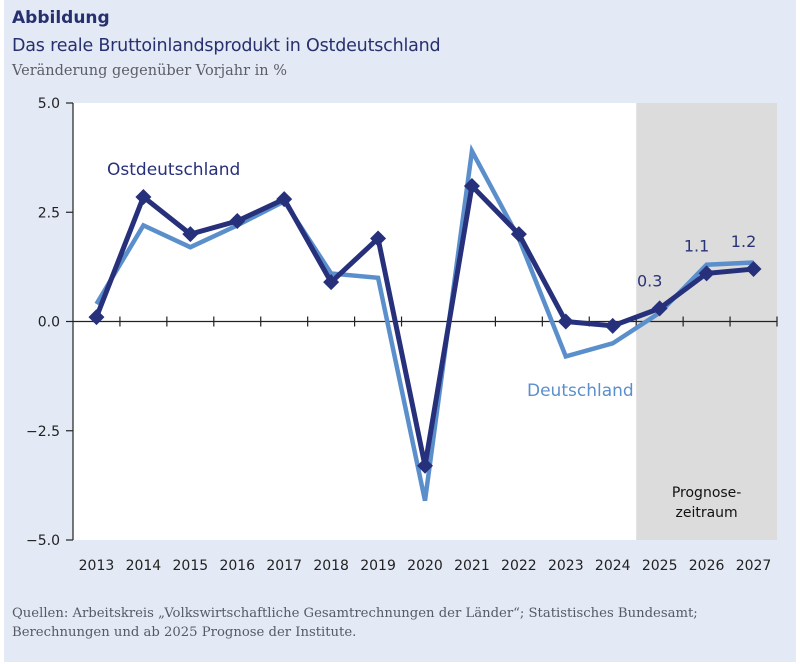  I want to click on data-label: 0.3, so click(649, 280).